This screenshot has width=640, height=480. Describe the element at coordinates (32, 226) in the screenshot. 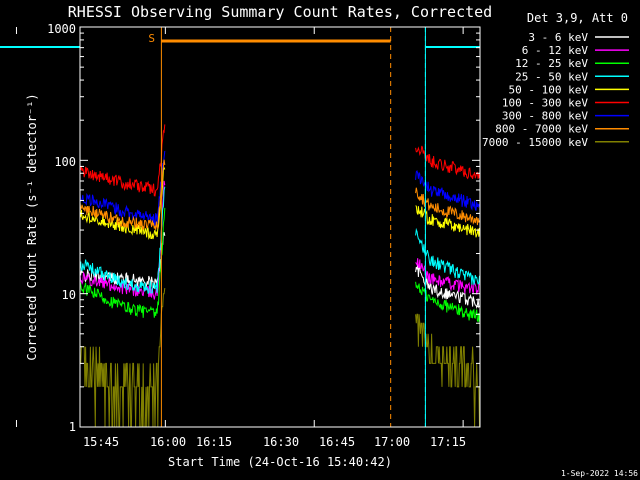

I see `y-axis-label: Corrected Count Rate (s⁻¹ detector⁻¹)` at that location.